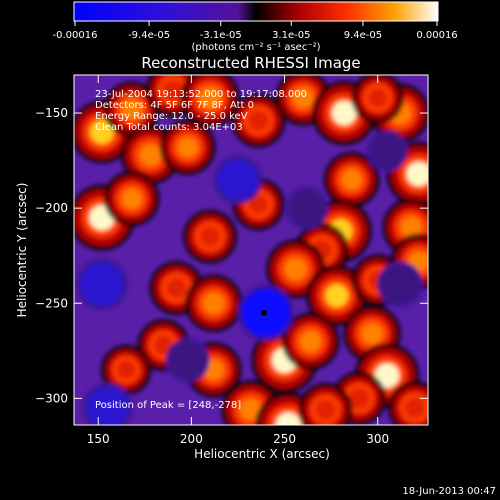 Image resolution: width=500 pixels, height=500 pixels. I want to click on colorbar-tick-label: 9.4e-05, so click(363, 35).